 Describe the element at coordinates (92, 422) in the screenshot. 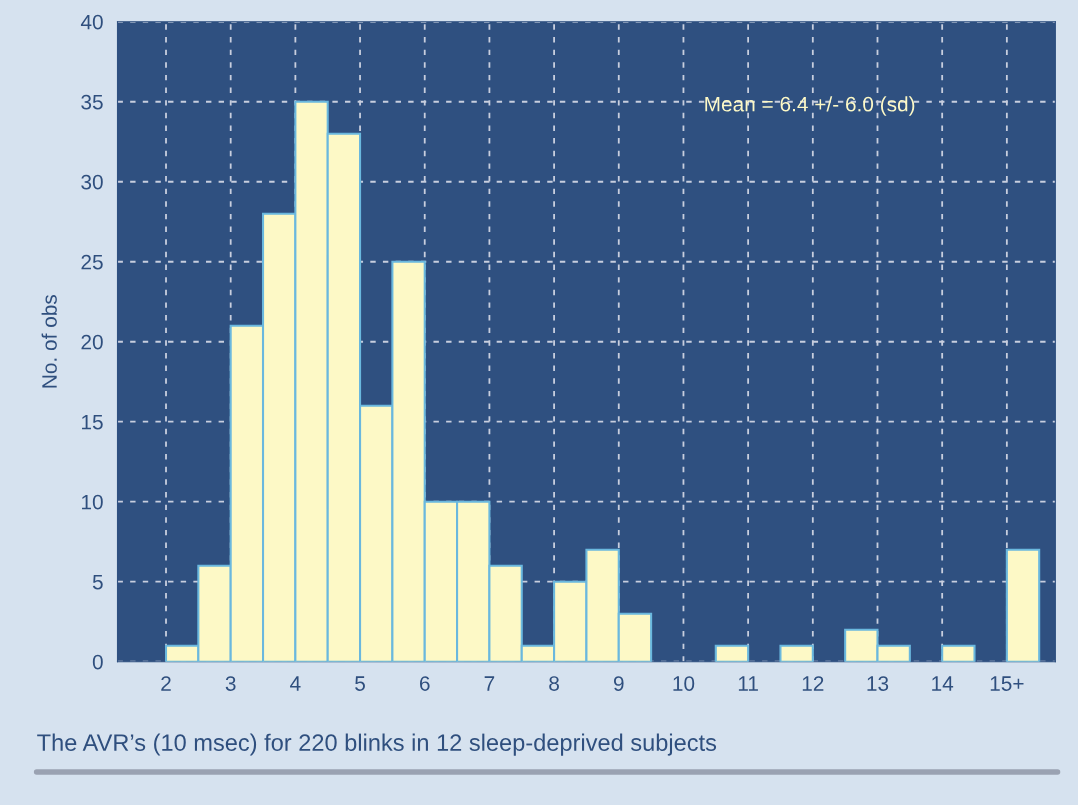

I see `y-tick-label: 15` at that location.